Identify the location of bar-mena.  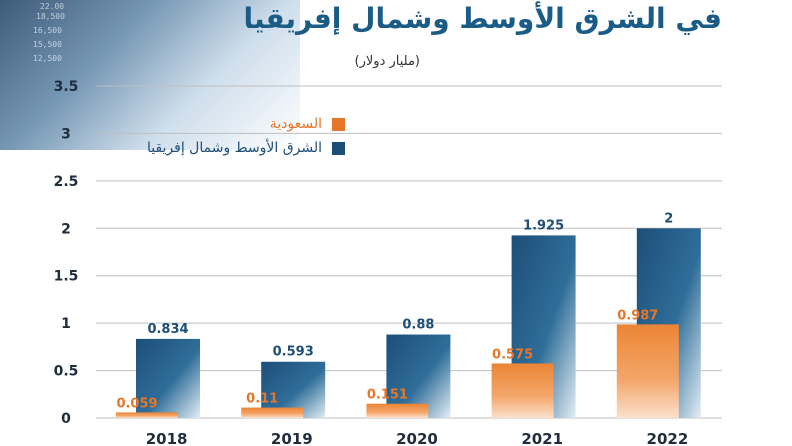
(168, 378).